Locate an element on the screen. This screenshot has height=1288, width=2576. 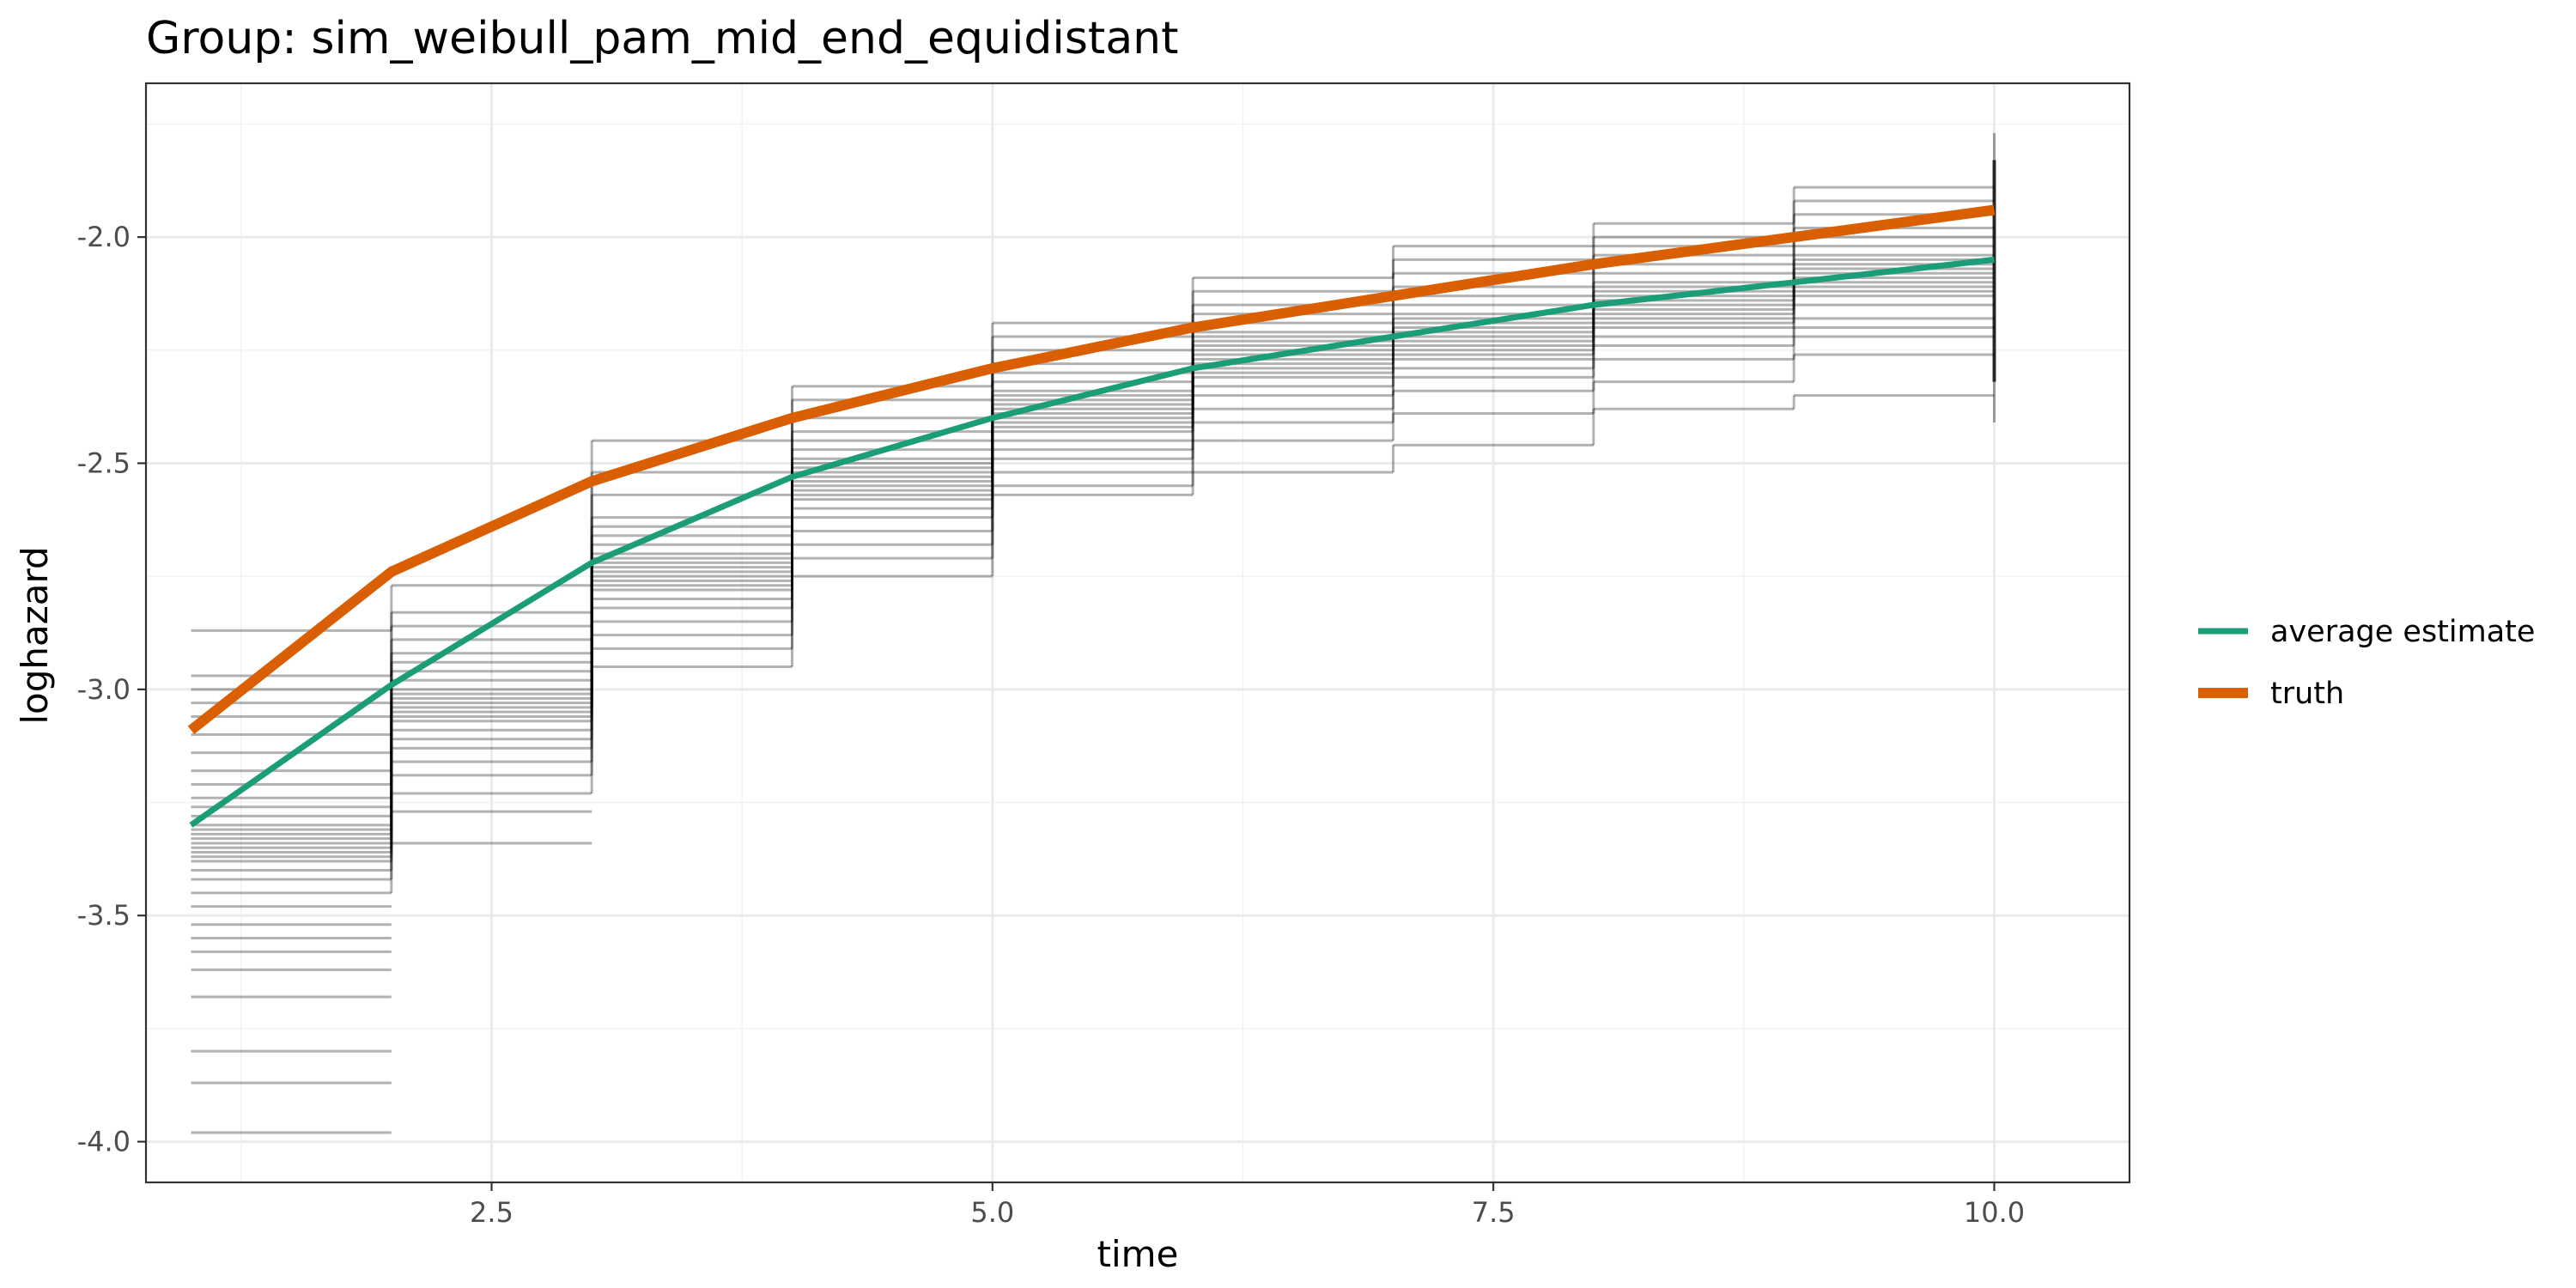
y-axis-title: loghazard is located at coordinates (35, 635).